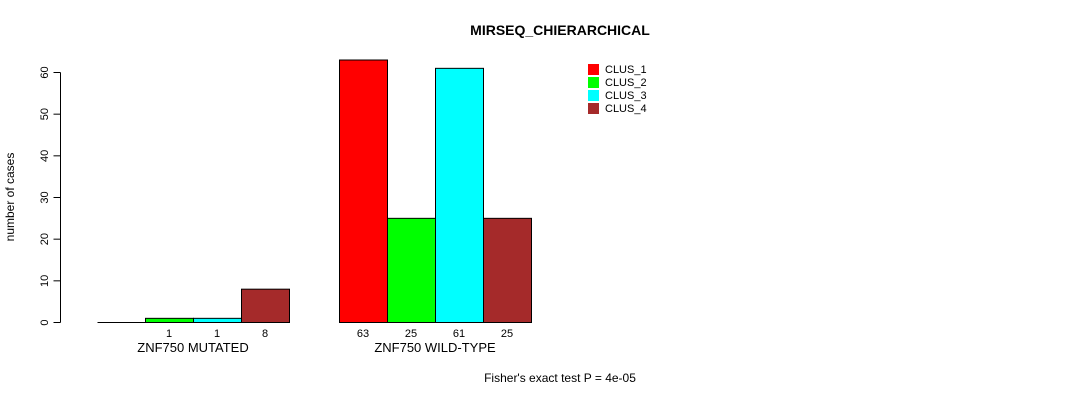 This screenshot has width=1090, height=400. I want to click on legend-row-clus_4: CLUS_4, so click(617, 108).